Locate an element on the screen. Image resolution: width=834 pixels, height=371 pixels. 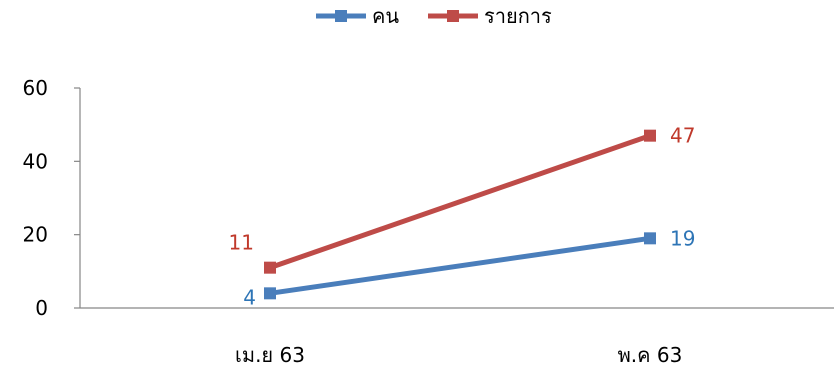
legend: คน รายการ is located at coordinates (434, 16).